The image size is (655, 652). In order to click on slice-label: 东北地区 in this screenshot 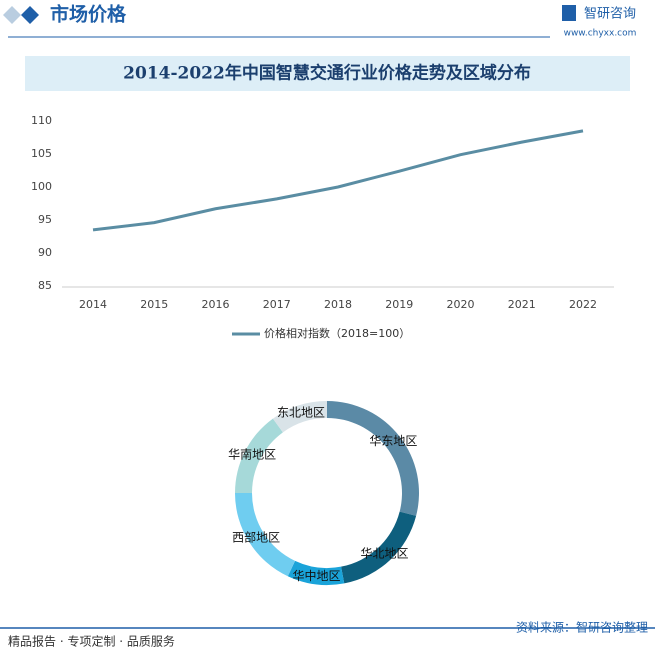, I will do `click(301, 413)`.